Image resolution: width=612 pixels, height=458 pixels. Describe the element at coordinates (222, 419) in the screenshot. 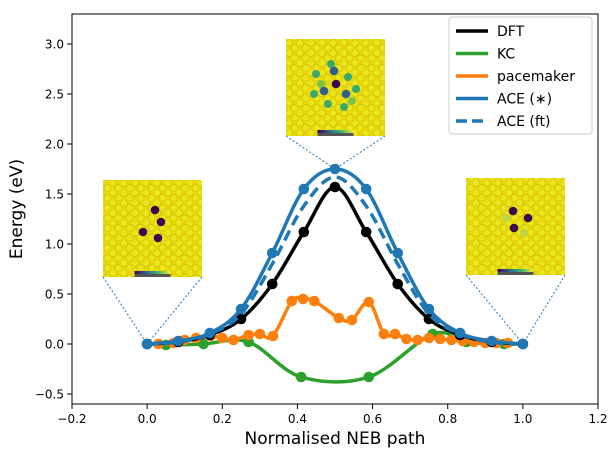

I see `x-tick-label: 0.2` at that location.